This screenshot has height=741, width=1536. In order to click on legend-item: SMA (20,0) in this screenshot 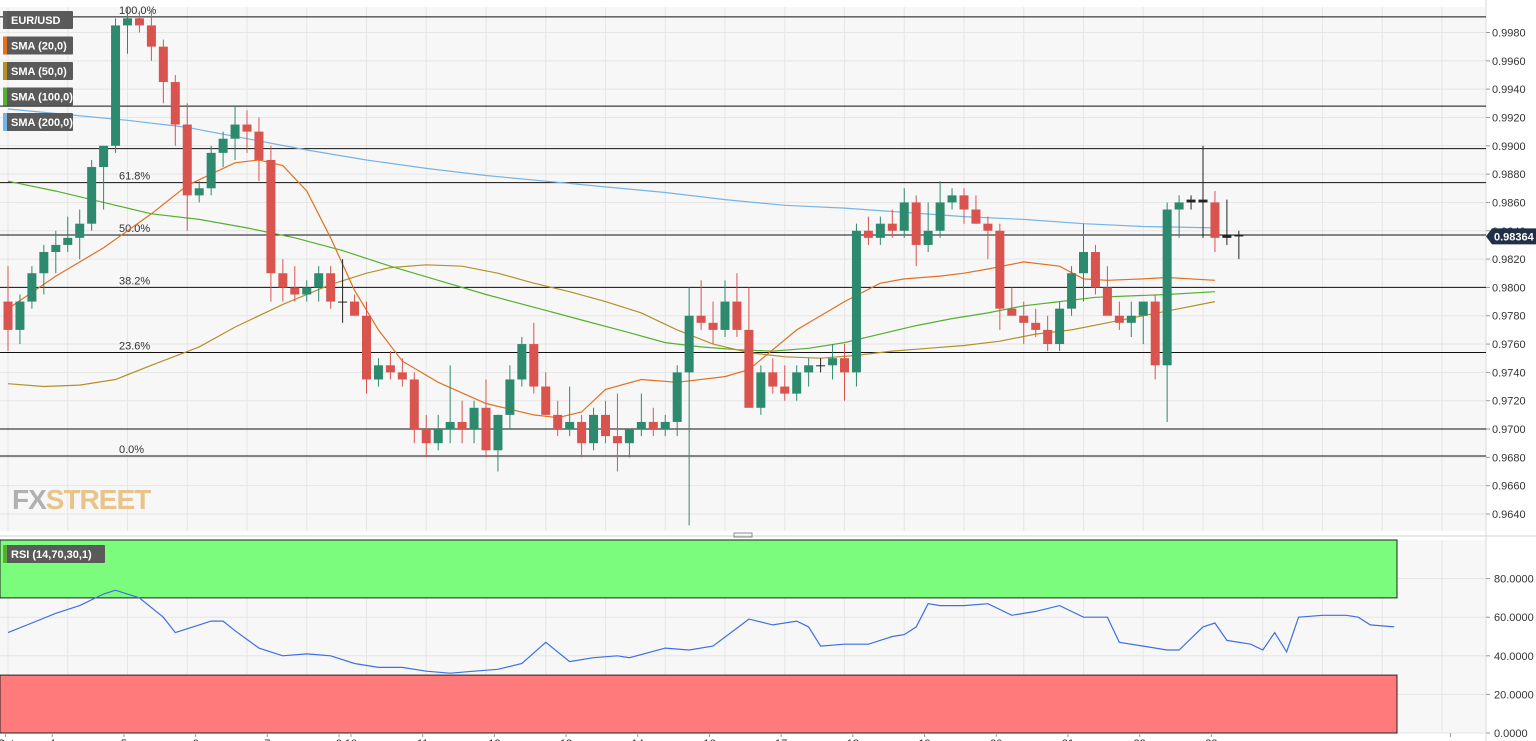, I will do `click(38, 45)`.